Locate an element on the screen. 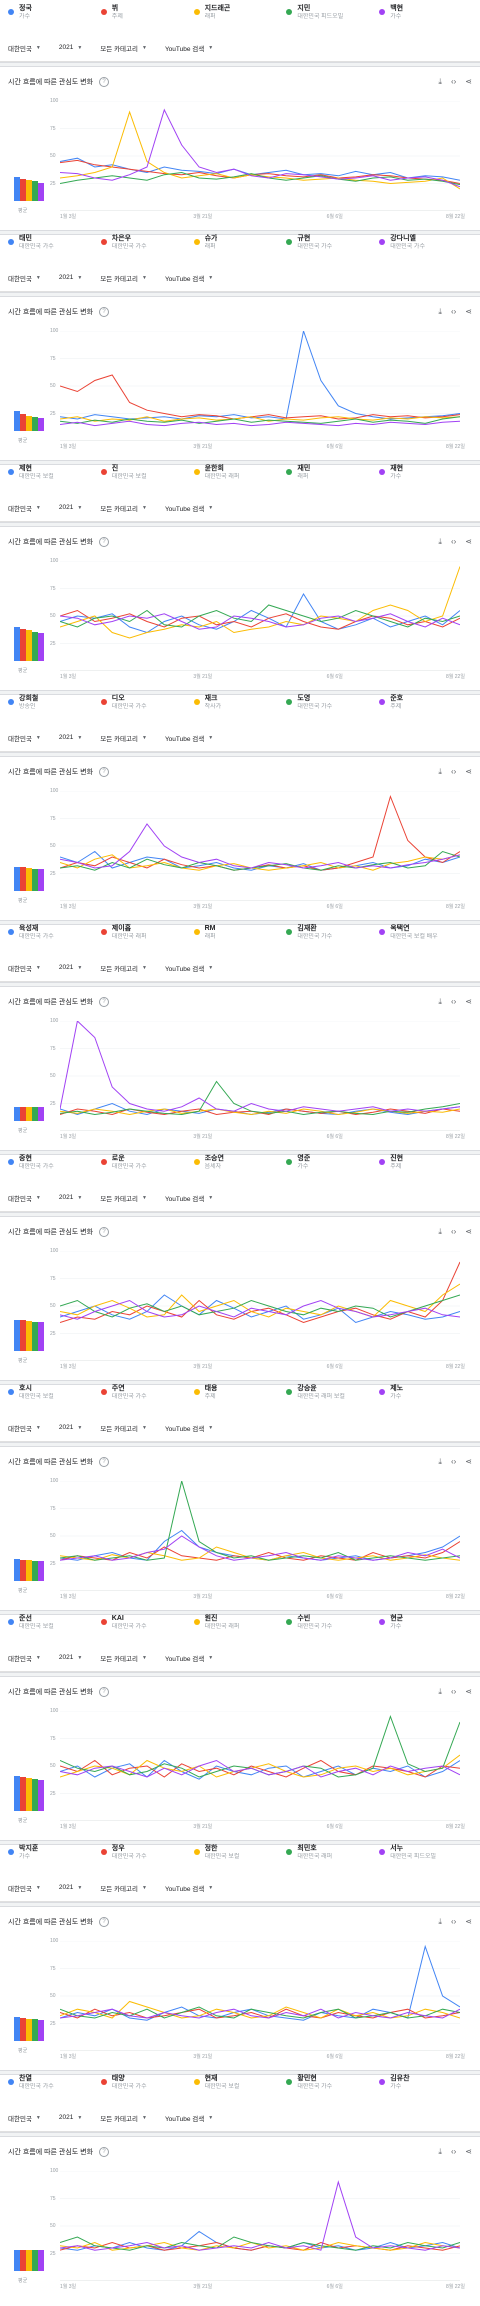 The image size is (480, 2306). search-term-3: 윤한희 대한민국 래퍼 is located at coordinates (240, 479).